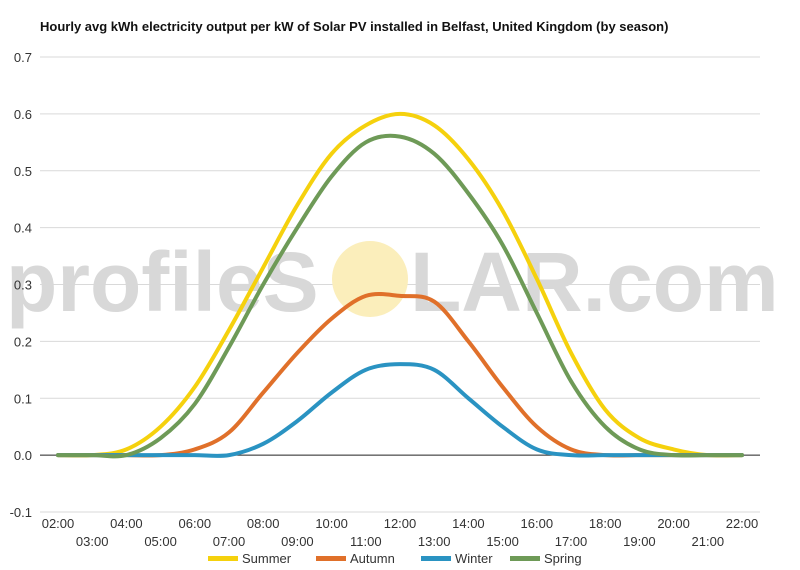  I want to click on y-tick-label: 0.5, so click(23, 171).